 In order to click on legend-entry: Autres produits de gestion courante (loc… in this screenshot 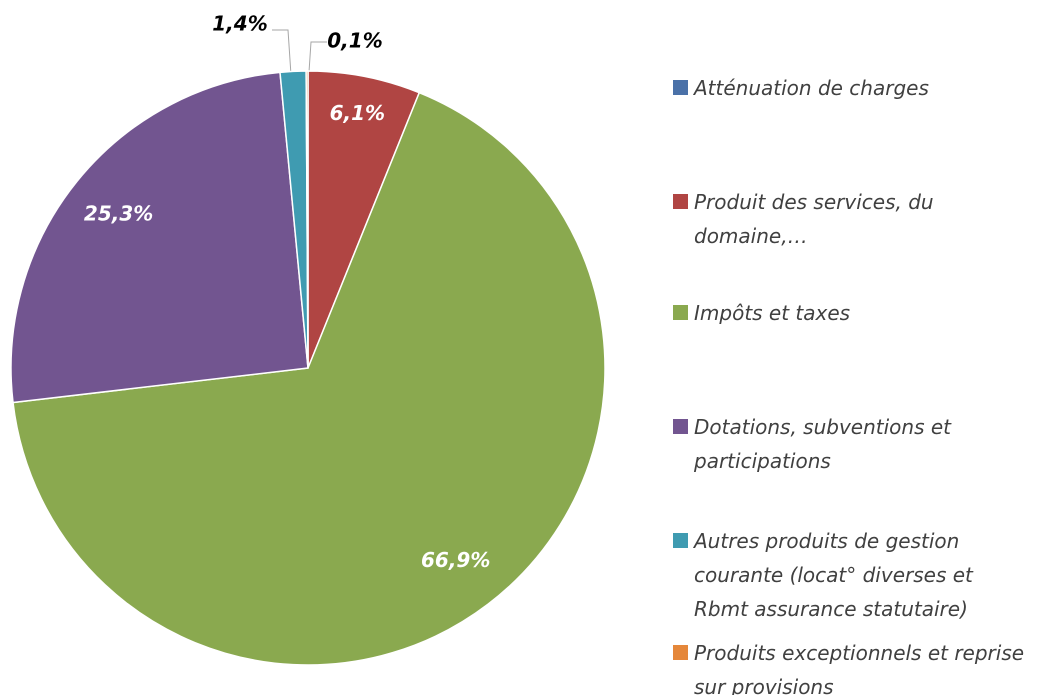, I will do `click(853, 575)`.